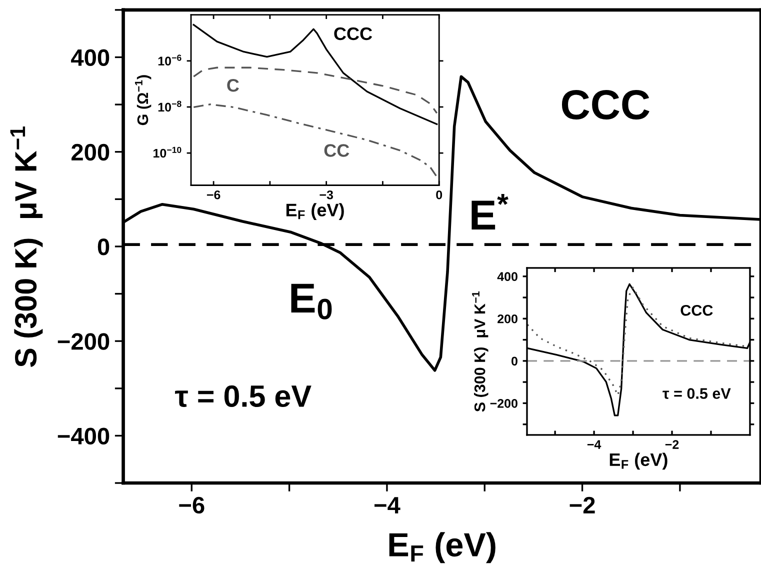 The width and height of the screenshot is (761, 570). What do you see at coordinates (439, 195) in the screenshot?
I see `x-tick-label: 0` at bounding box center [439, 195].